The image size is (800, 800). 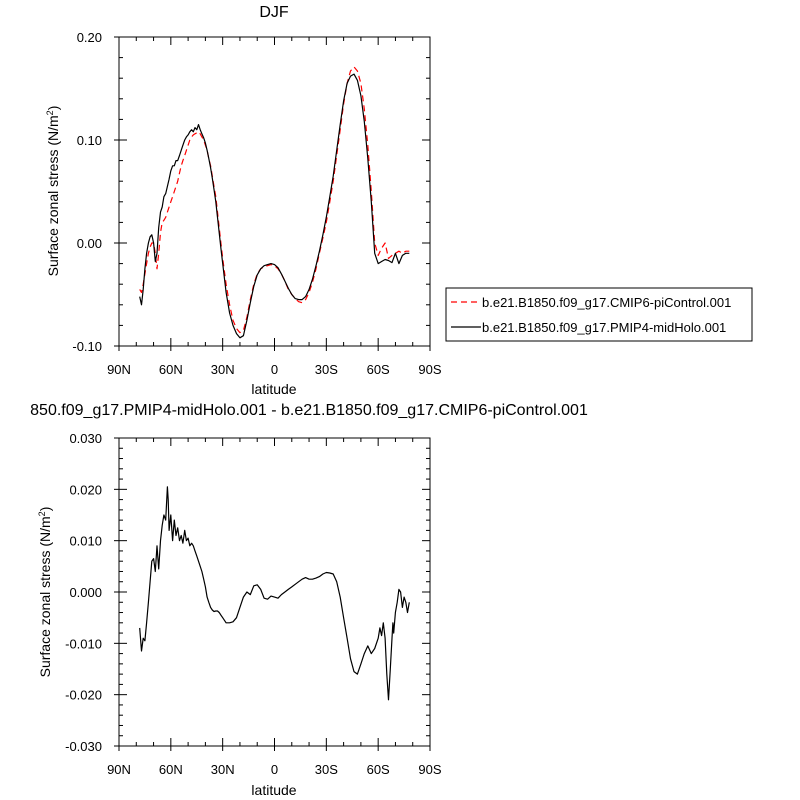 I want to click on bottom-series-lines, so click(x=274, y=593).